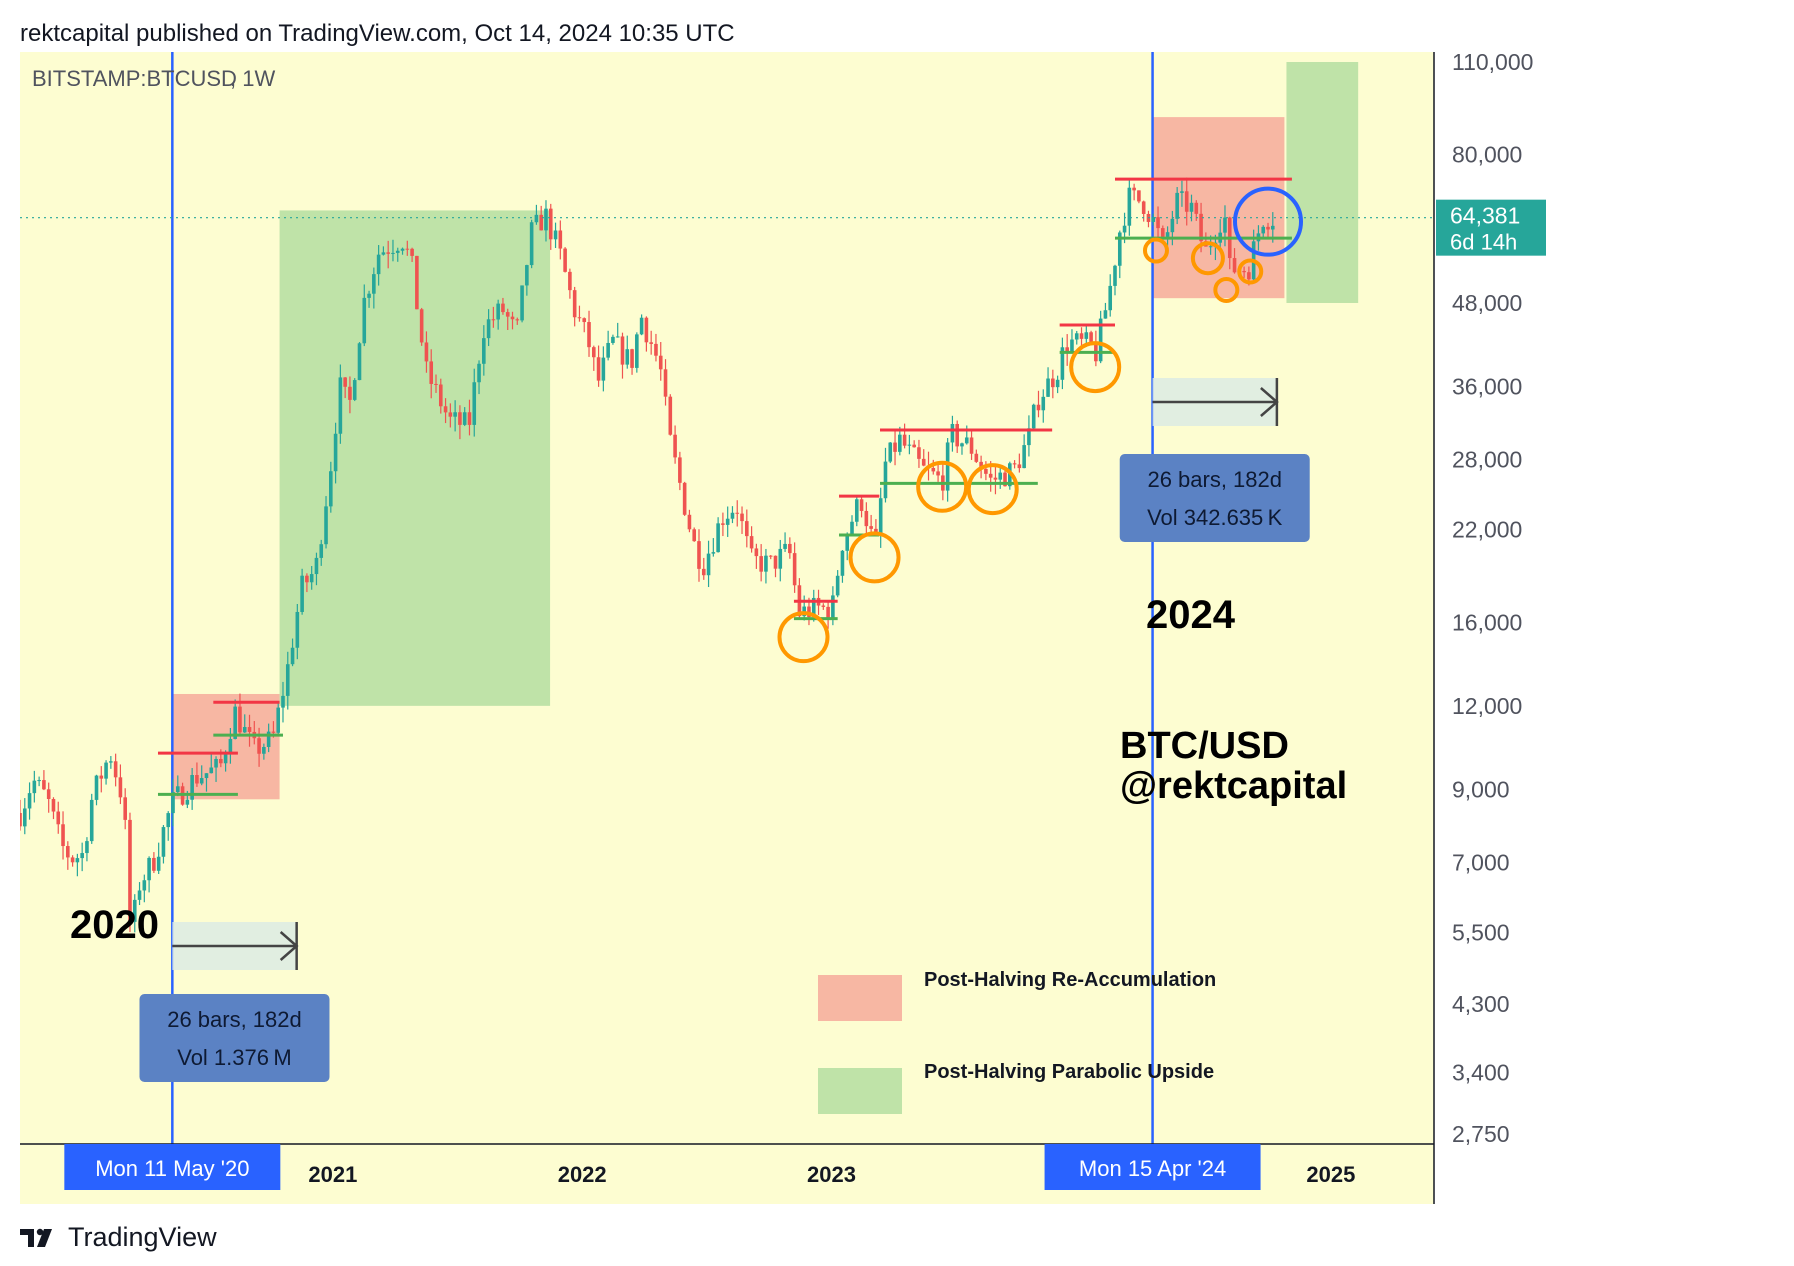 This screenshot has width=1794, height=1266. What do you see at coordinates (1491, 227) in the screenshot?
I see `last-price-badge` at bounding box center [1491, 227].